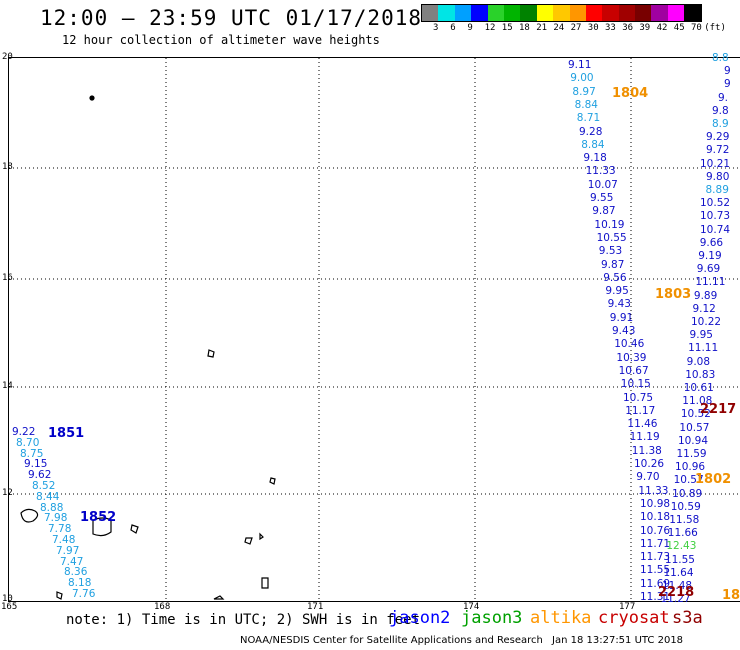 This screenshot has height=650, width=740. What do you see at coordinates (633, 370) in the screenshot?
I see `wave-height-value: 10.67` at bounding box center [633, 370].